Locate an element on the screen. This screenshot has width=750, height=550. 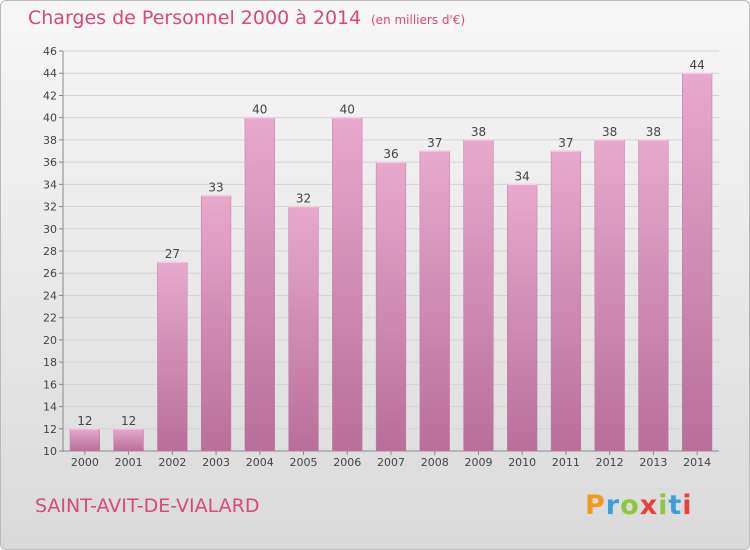
proxiti-logo: Proxiti is located at coordinates (639, 505).